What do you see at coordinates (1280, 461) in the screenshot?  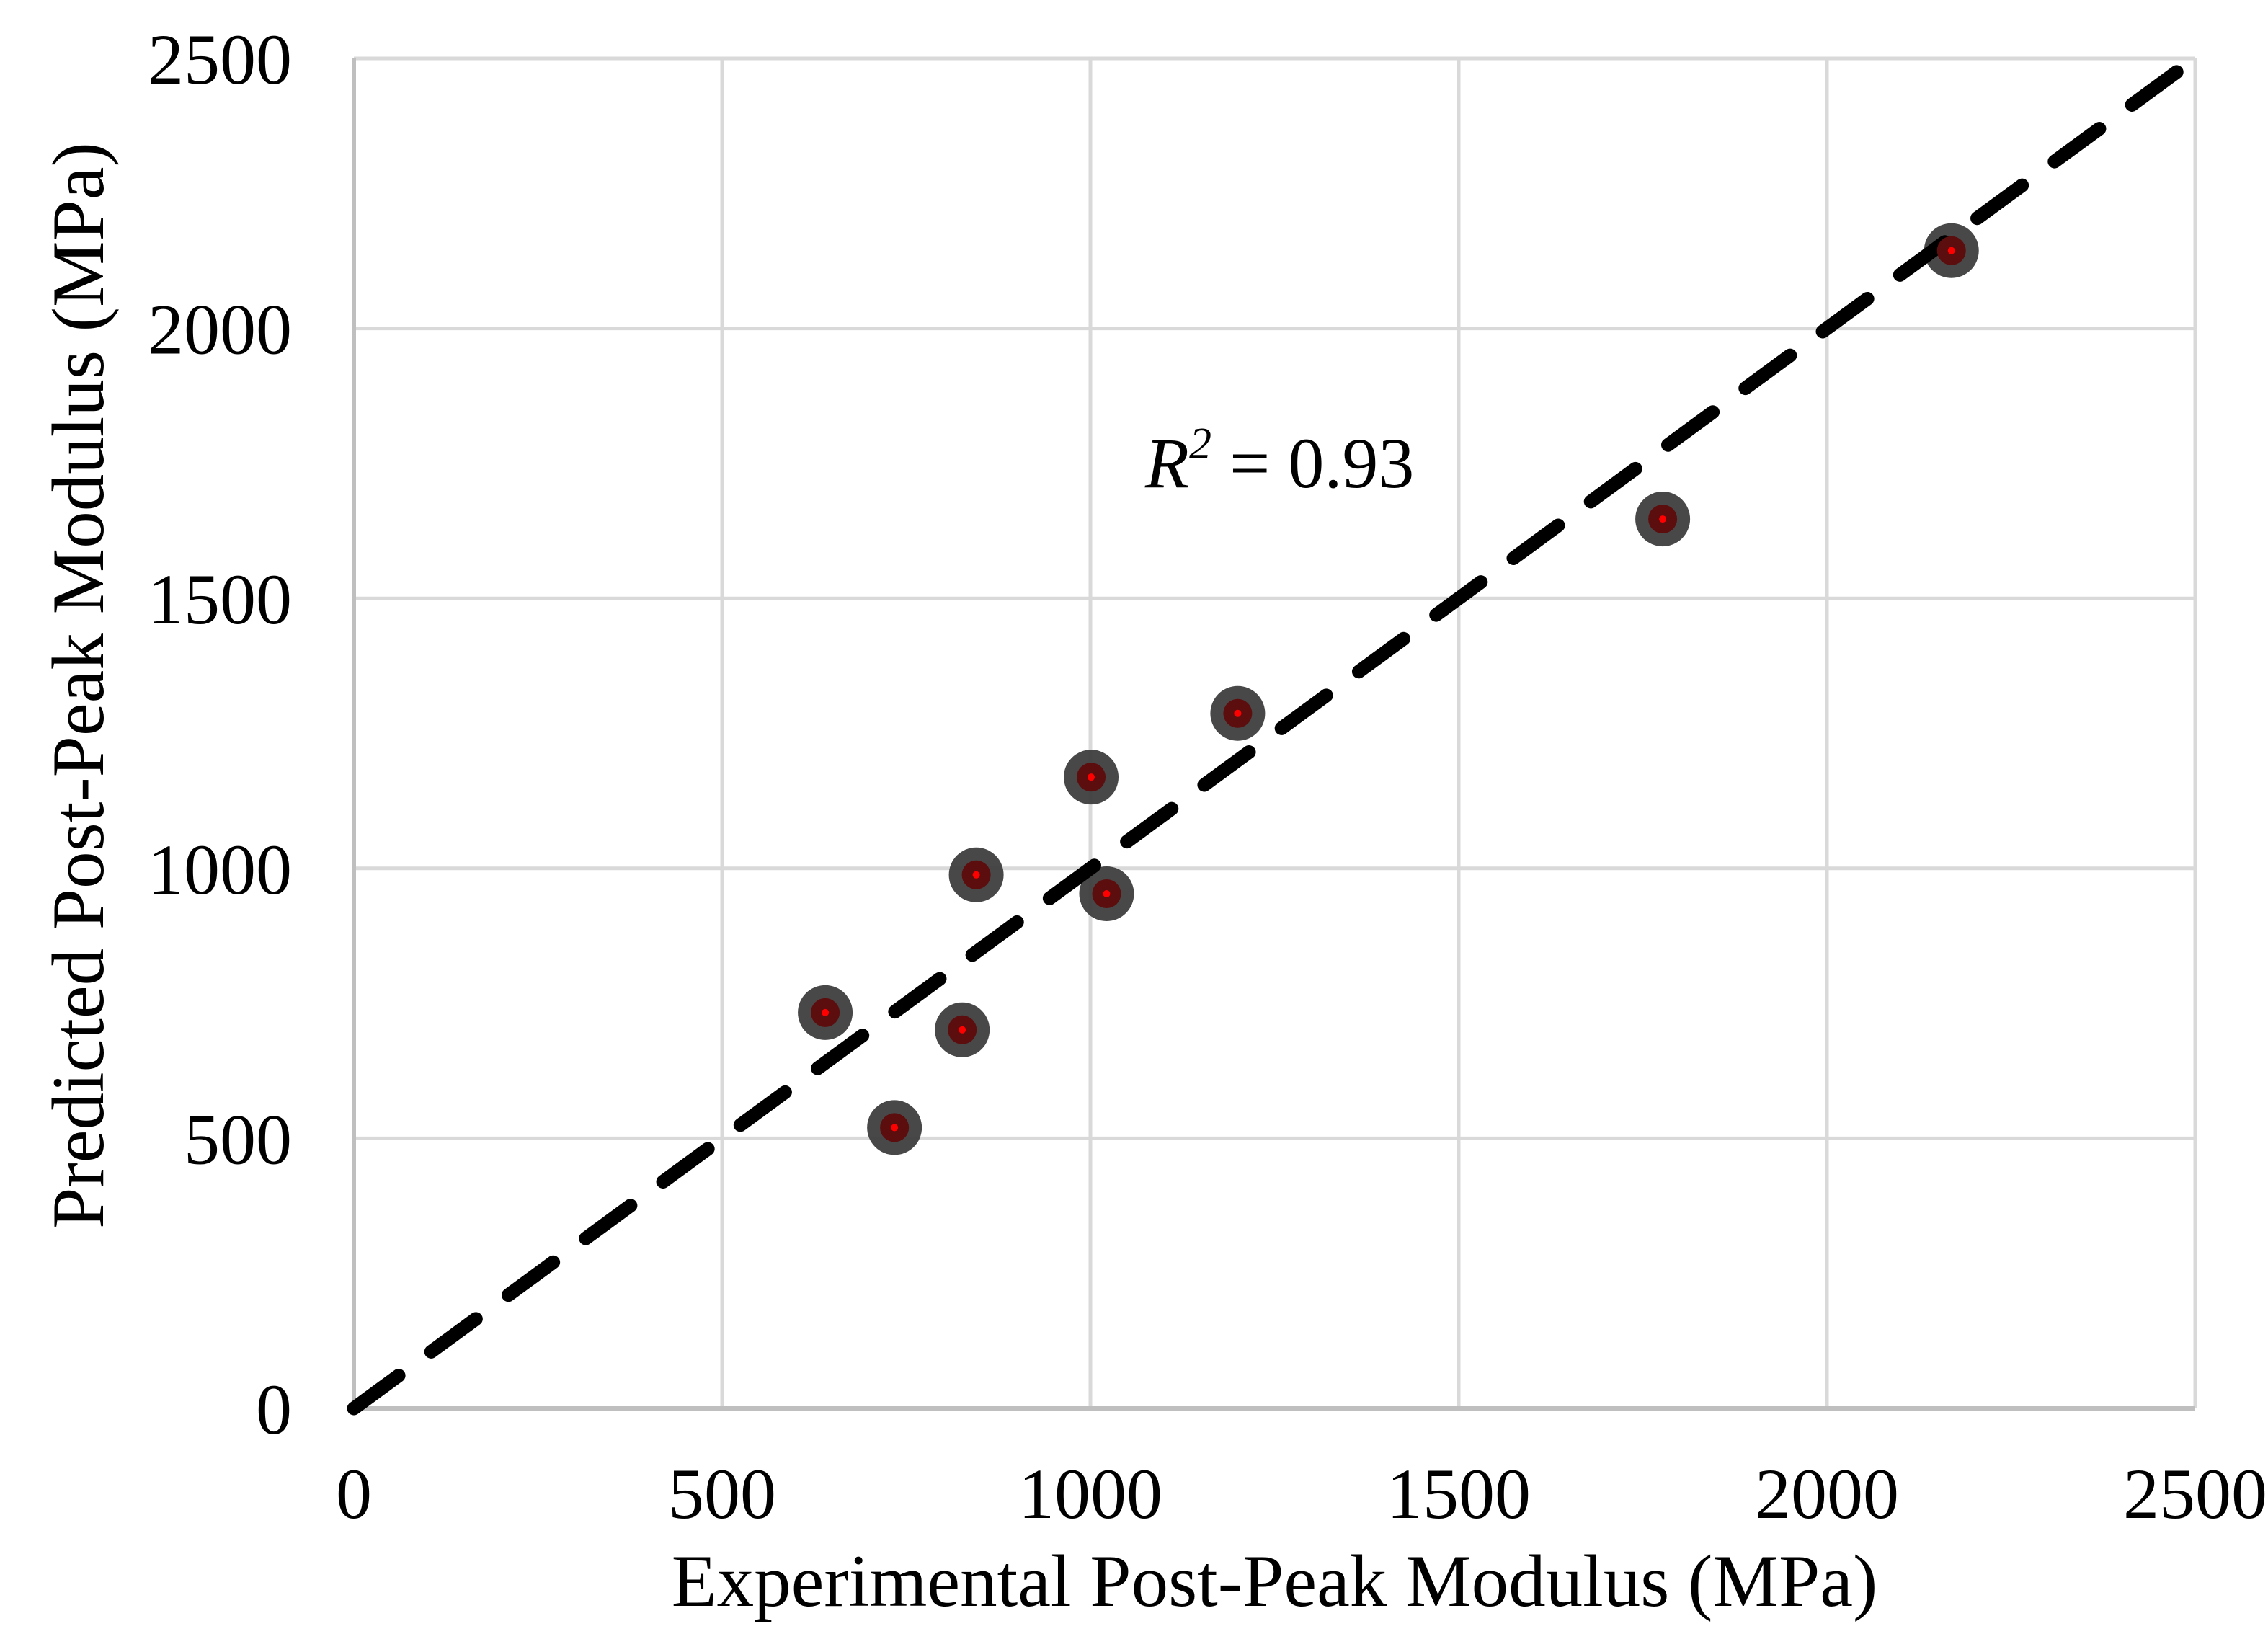 I see `r-squared-annotation: R2 = 0.93` at bounding box center [1280, 461].